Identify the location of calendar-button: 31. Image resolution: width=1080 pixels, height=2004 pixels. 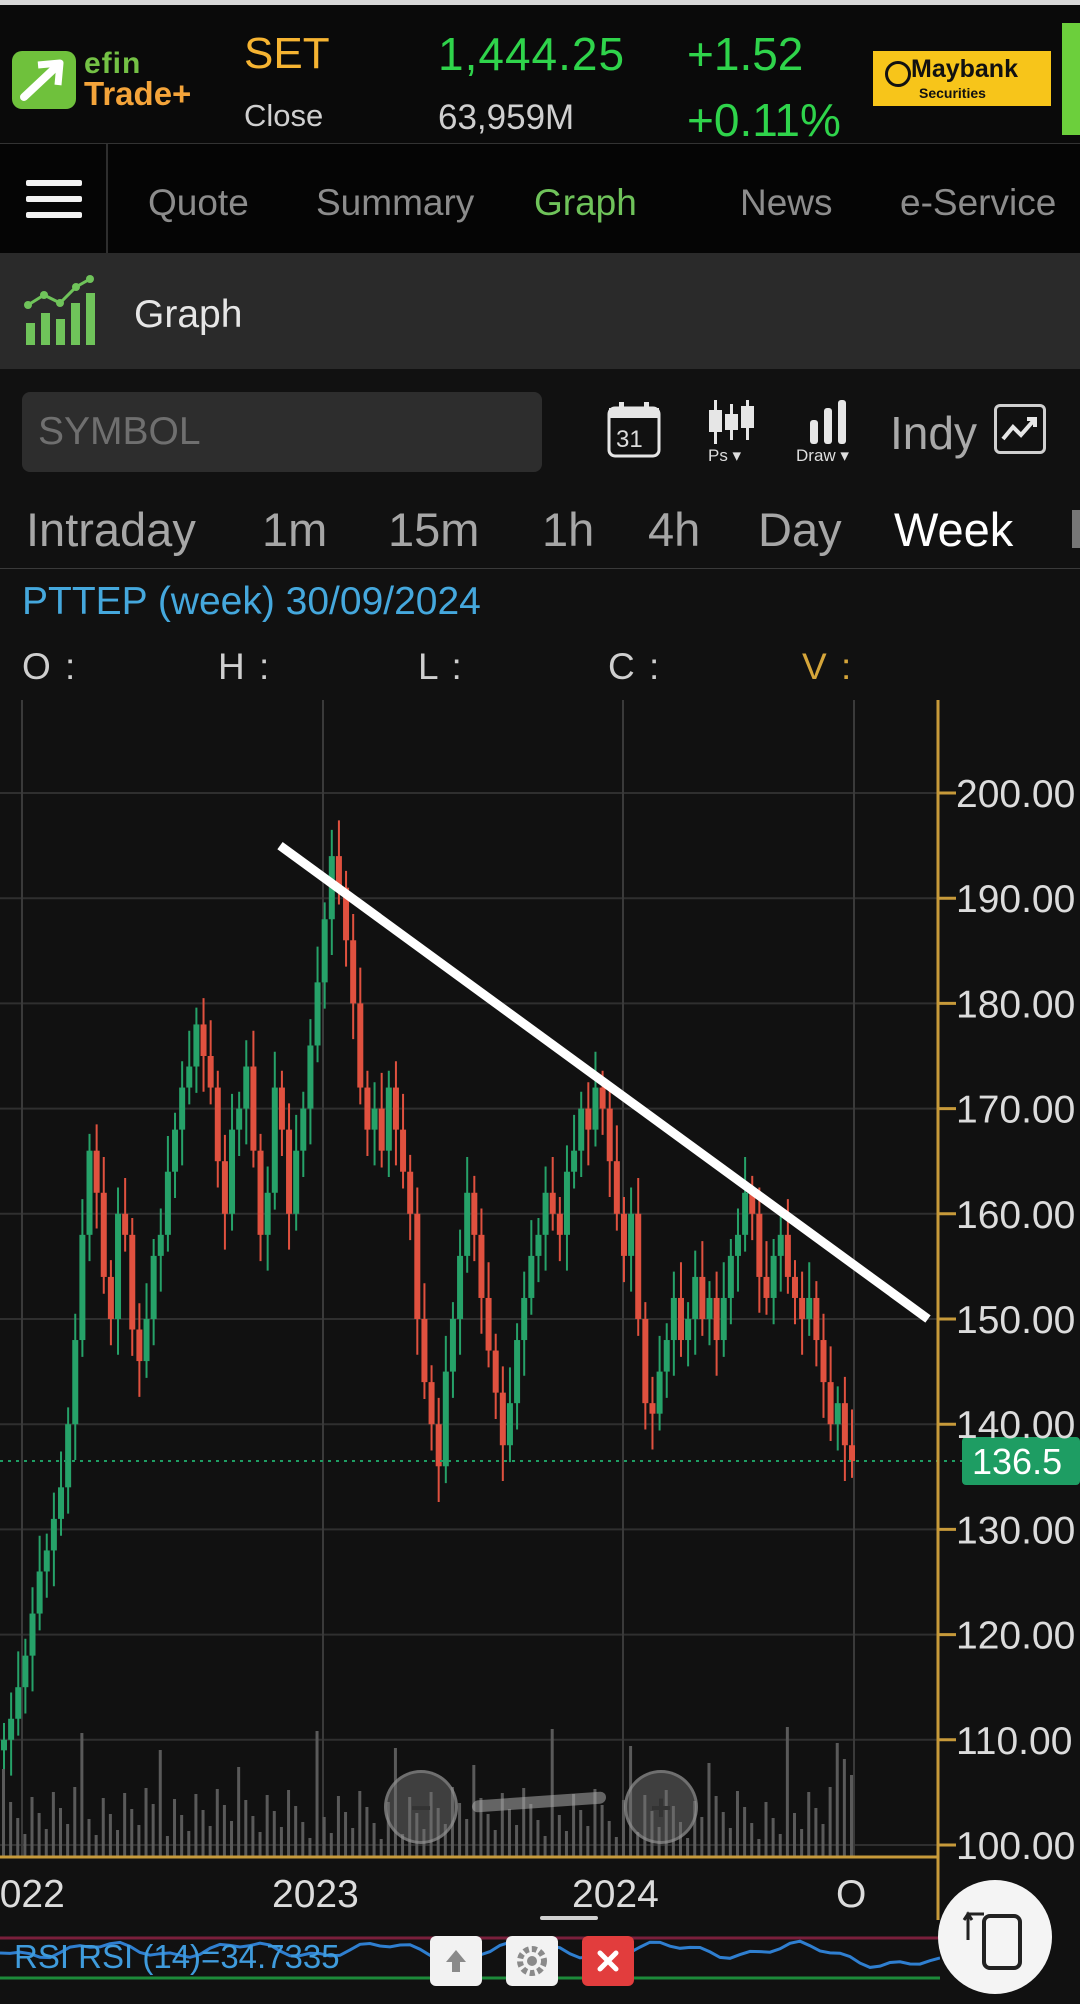
(634, 435).